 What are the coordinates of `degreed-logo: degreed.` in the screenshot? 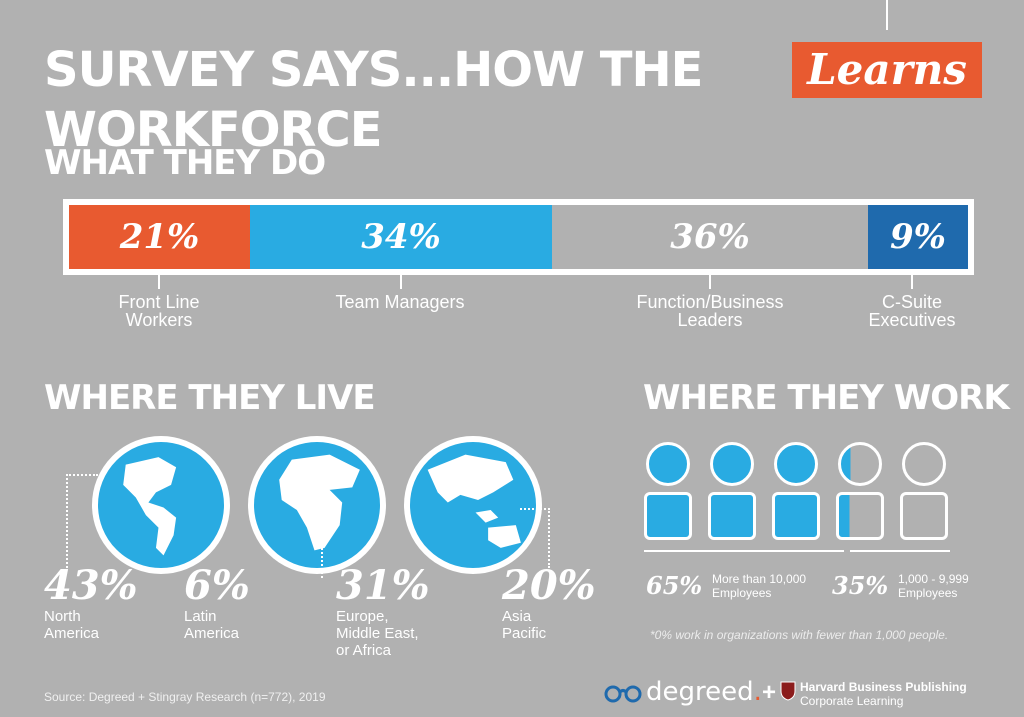 It's located at (704, 692).